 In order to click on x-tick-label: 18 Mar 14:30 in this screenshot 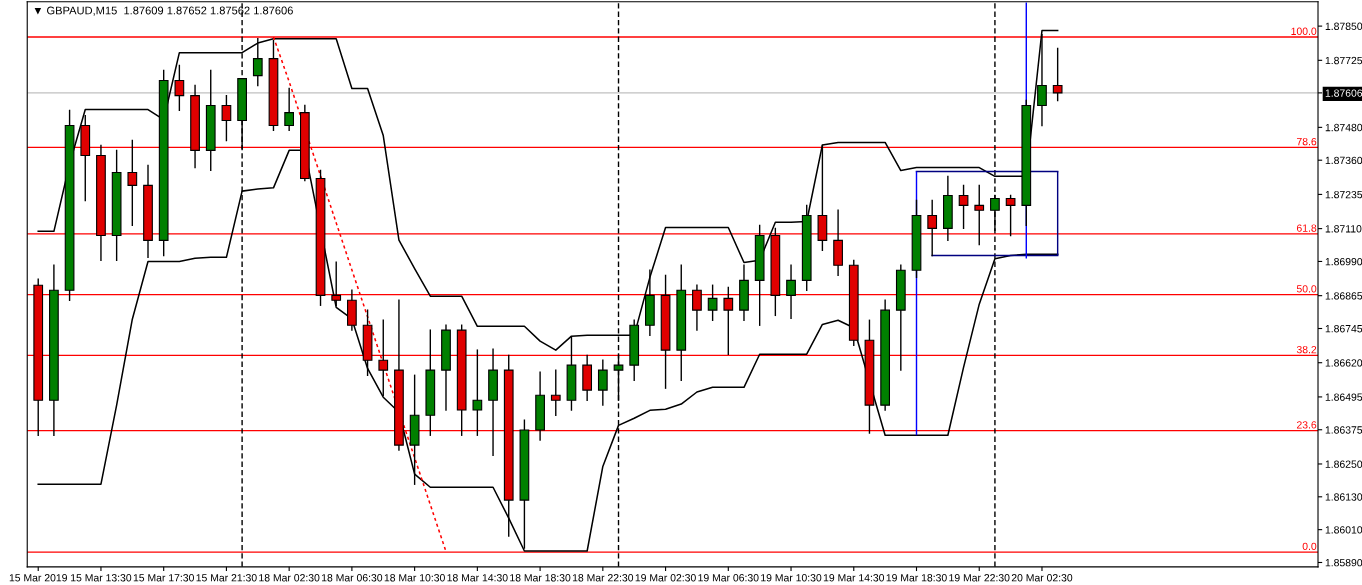, I will do `click(477, 578)`.